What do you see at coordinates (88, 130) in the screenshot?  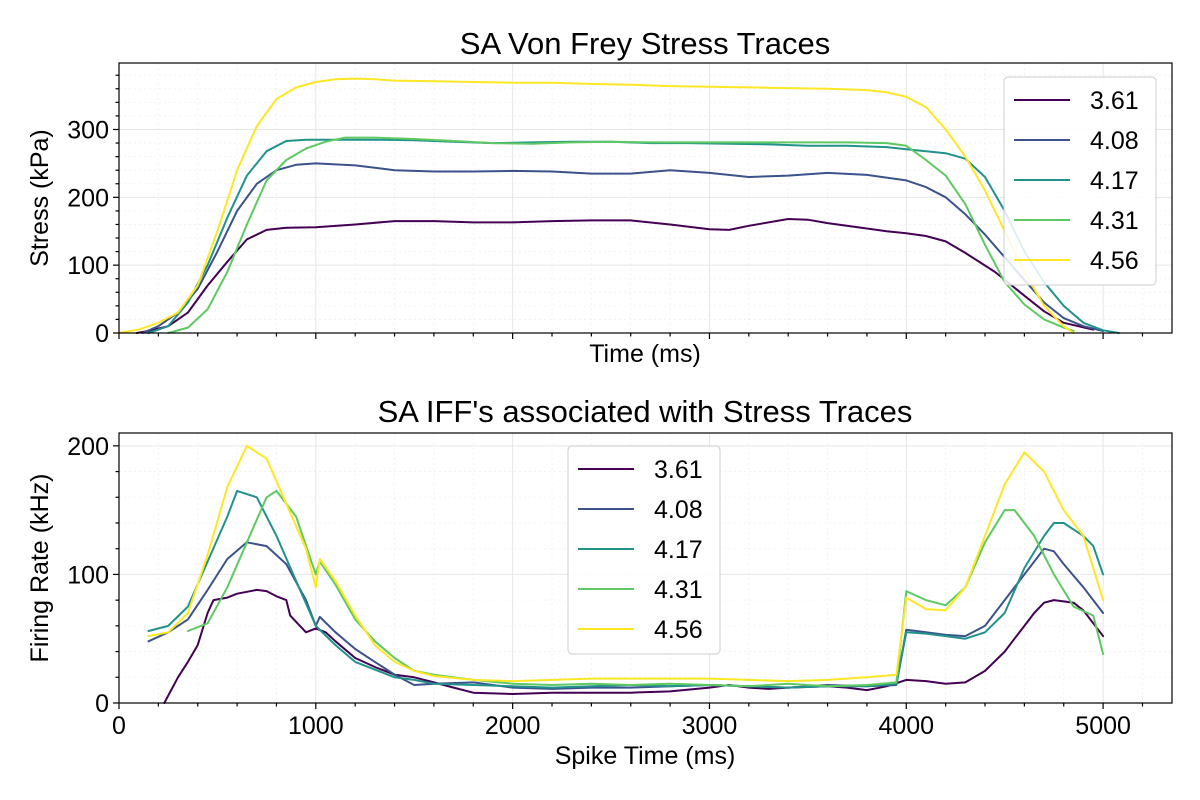 I see `y-tick-label: 300` at bounding box center [88, 130].